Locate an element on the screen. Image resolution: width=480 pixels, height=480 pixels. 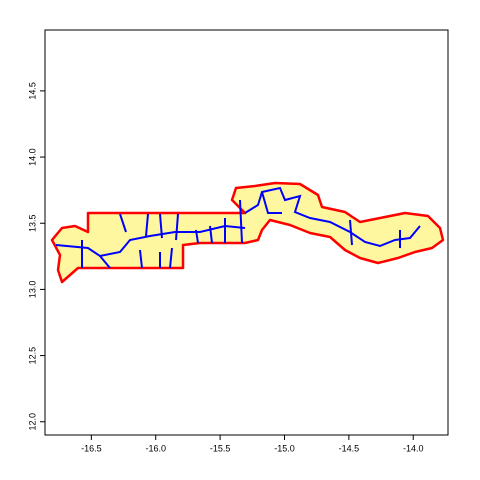
y-tick-label: 13.0 is located at coordinates (32, 290).